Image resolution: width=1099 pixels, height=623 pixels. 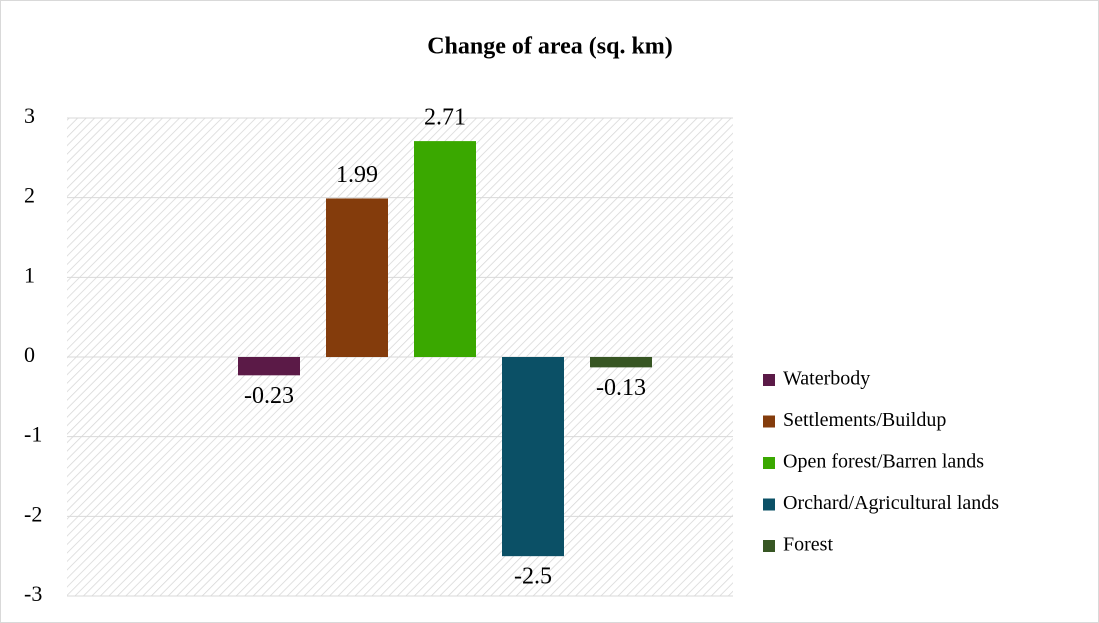 What do you see at coordinates (550, 47) in the screenshot?
I see `chart-title: Change of area (sq. km)` at bounding box center [550, 47].